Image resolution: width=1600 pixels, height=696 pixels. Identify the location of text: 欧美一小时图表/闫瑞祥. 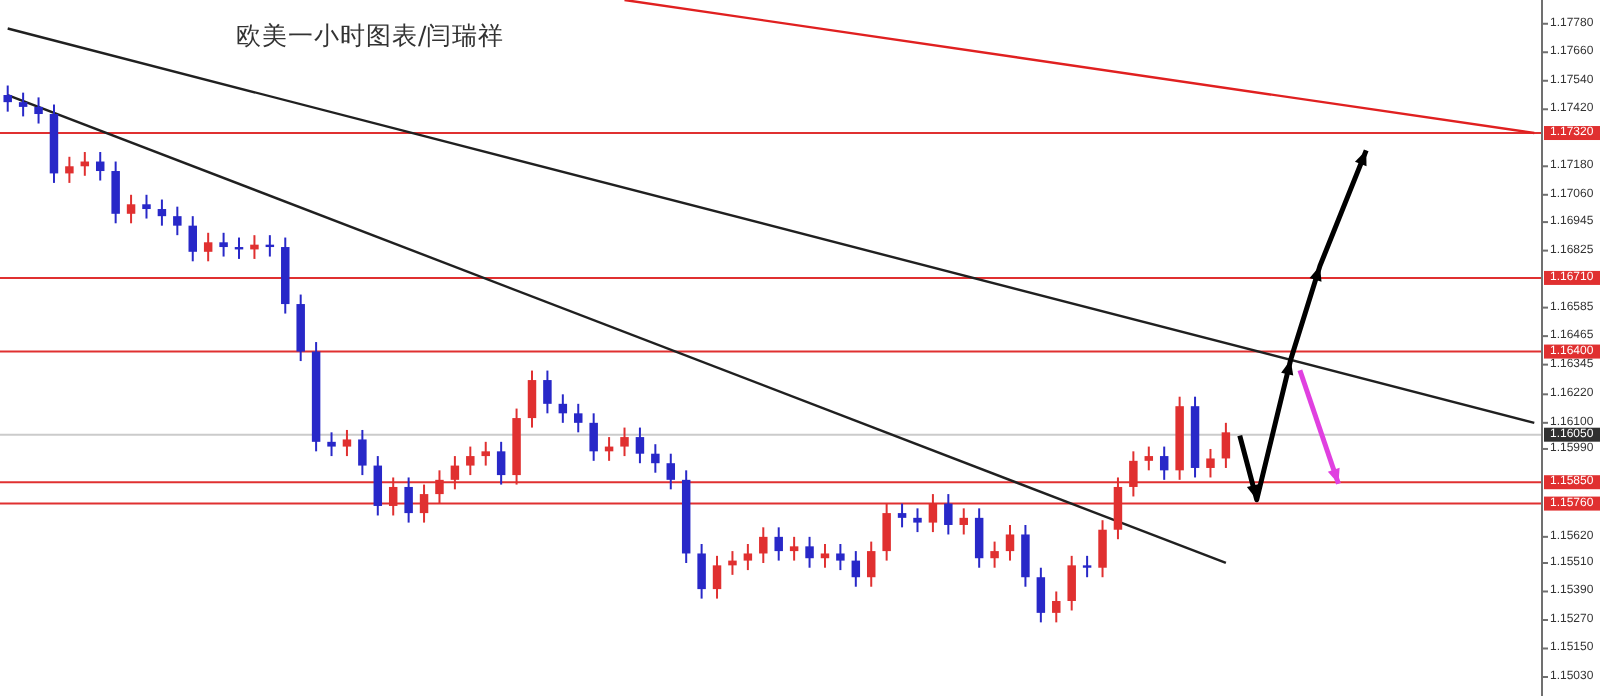
(370, 35).